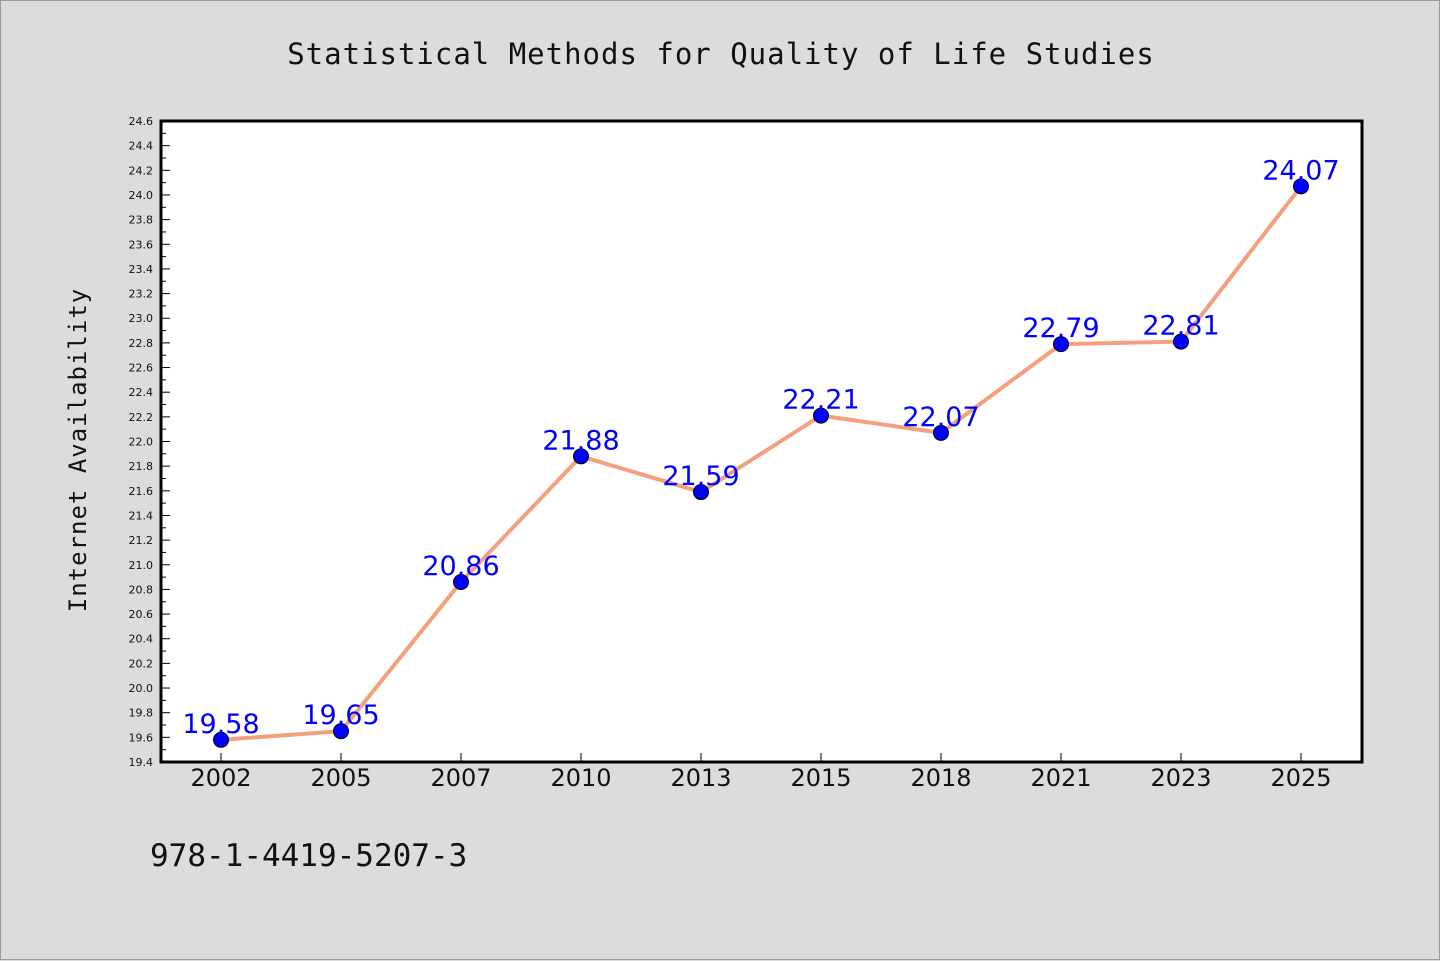 This screenshot has width=1440, height=961. What do you see at coordinates (141, 688) in the screenshot?
I see `y-tick-label: 20.0` at bounding box center [141, 688].